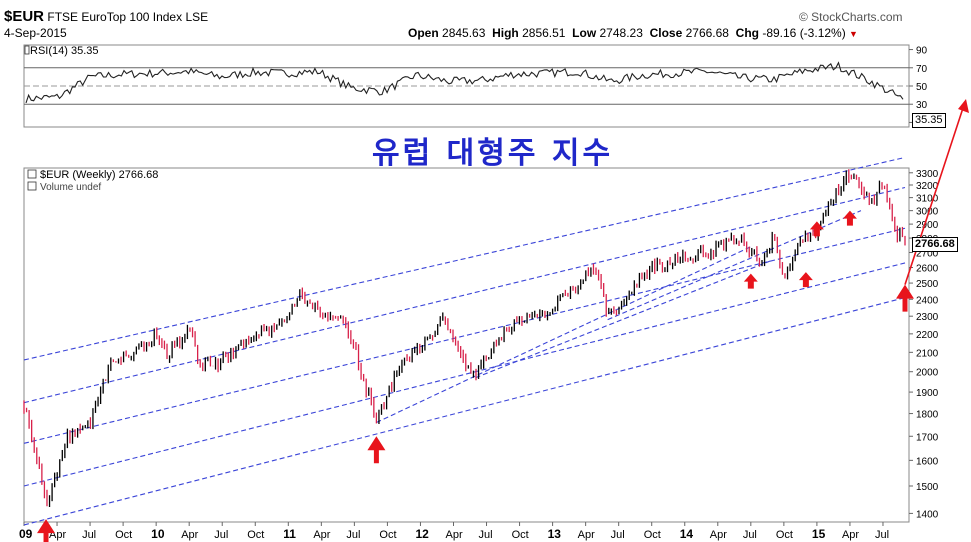 Image resolution: width=971 pixels, height=542 pixels. What do you see at coordinates (197, 17) in the screenshot?
I see `exchange: LSE` at bounding box center [197, 17].